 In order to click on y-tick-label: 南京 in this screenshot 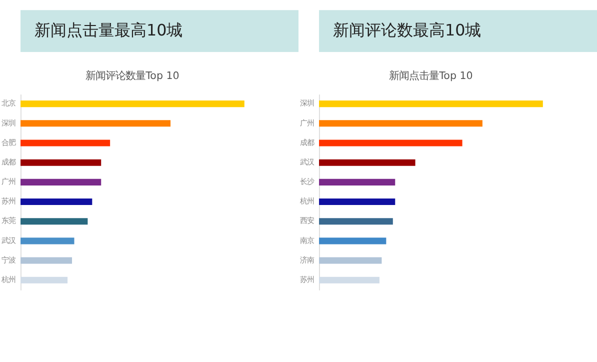, I will do `click(307, 240)`.